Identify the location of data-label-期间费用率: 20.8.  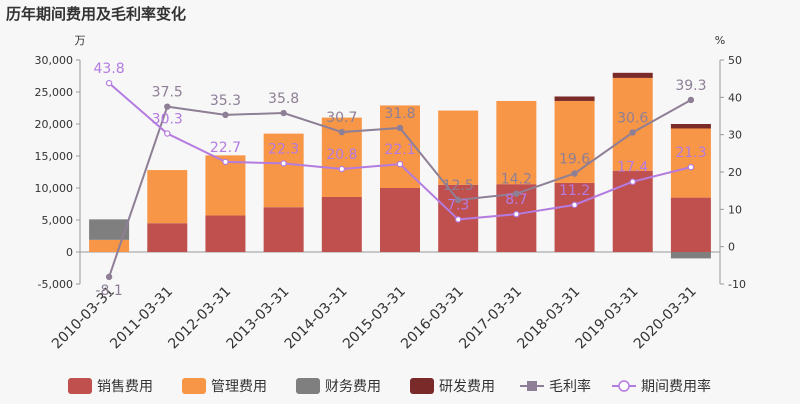
(341, 155).